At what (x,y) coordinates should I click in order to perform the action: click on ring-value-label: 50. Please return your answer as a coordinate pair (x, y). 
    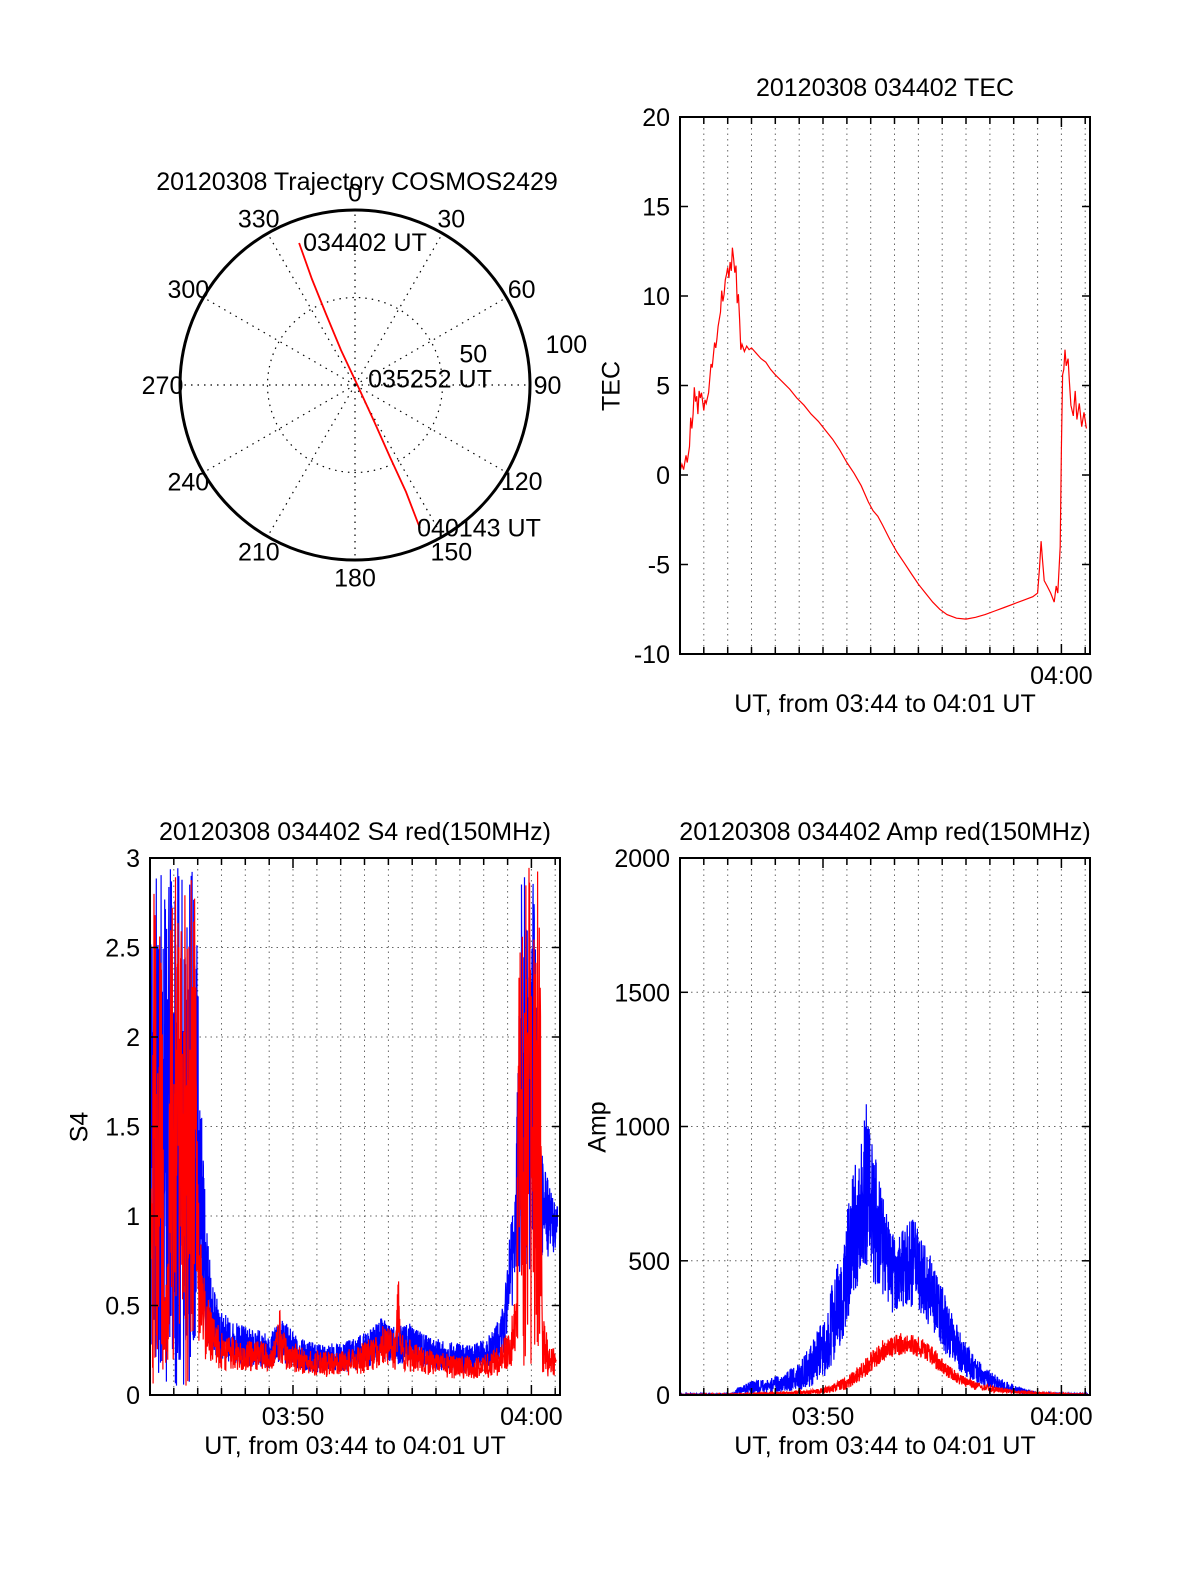
    Looking at the image, I should click on (473, 354).